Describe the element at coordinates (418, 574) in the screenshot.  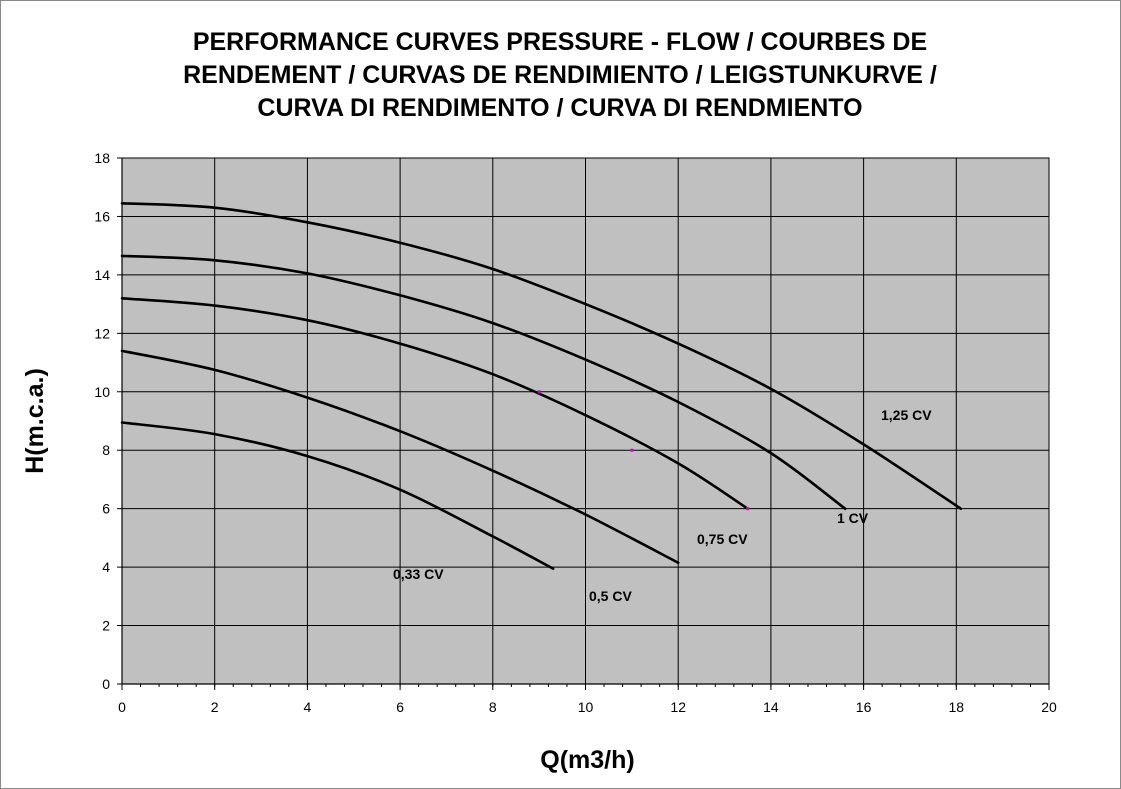
I see `series-label: 0,33 CV` at that location.